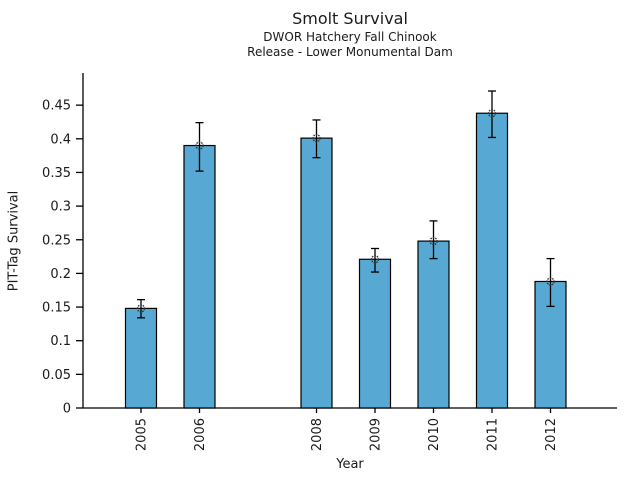 This screenshot has height=480, width=640. What do you see at coordinates (550, 281) in the screenshot?
I see `point-marker-2012` at bounding box center [550, 281].